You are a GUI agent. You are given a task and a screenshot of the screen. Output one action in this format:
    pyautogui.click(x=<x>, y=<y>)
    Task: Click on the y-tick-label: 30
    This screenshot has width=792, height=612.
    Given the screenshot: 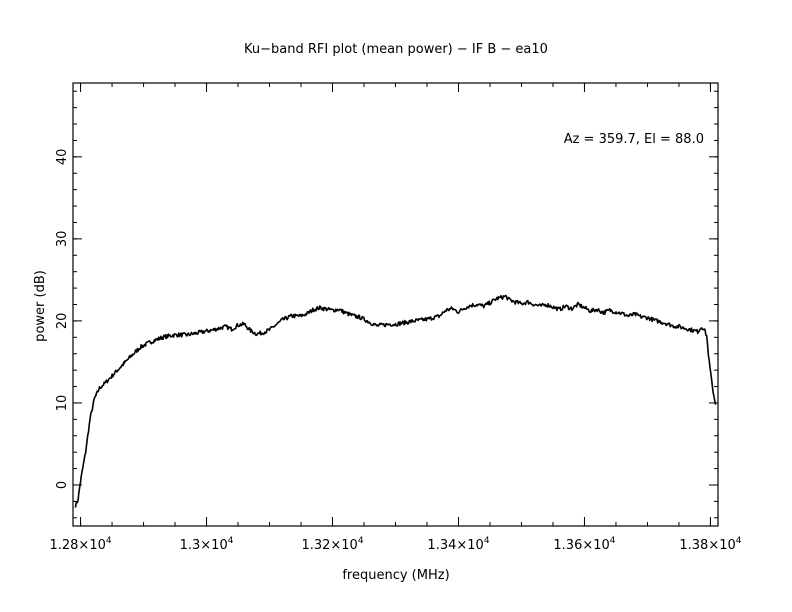 What is the action you would take?
    pyautogui.click(x=62, y=239)
    